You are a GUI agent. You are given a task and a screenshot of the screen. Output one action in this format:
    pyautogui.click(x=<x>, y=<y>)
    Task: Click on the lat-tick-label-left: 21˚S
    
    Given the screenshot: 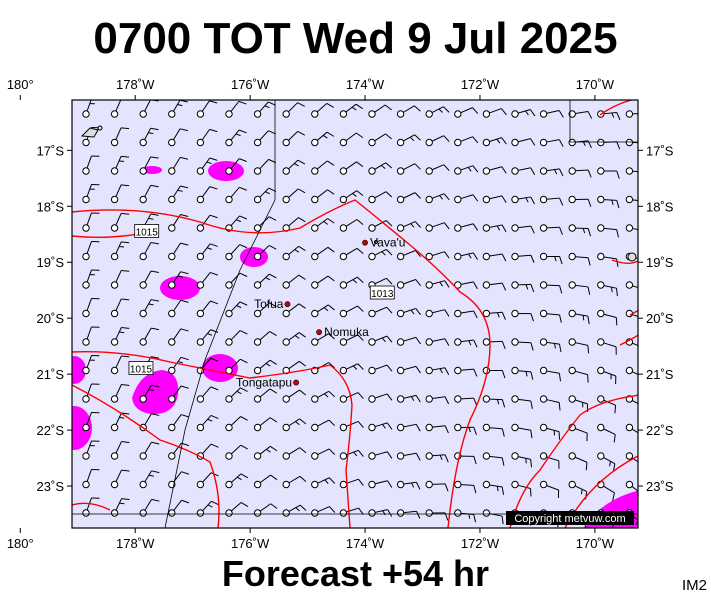 What is the action you would take?
    pyautogui.click(x=51, y=374)
    